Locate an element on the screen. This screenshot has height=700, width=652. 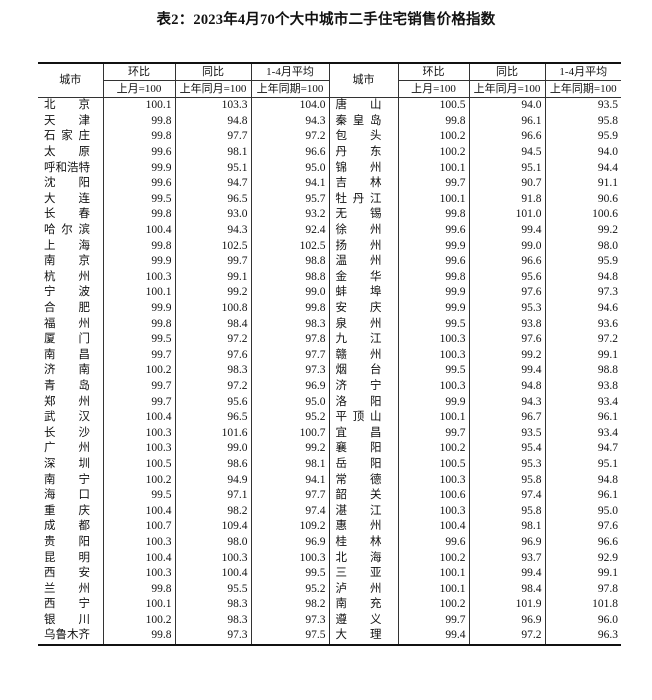
city-cell-right: 惠州 is located at coordinates (364, 527).